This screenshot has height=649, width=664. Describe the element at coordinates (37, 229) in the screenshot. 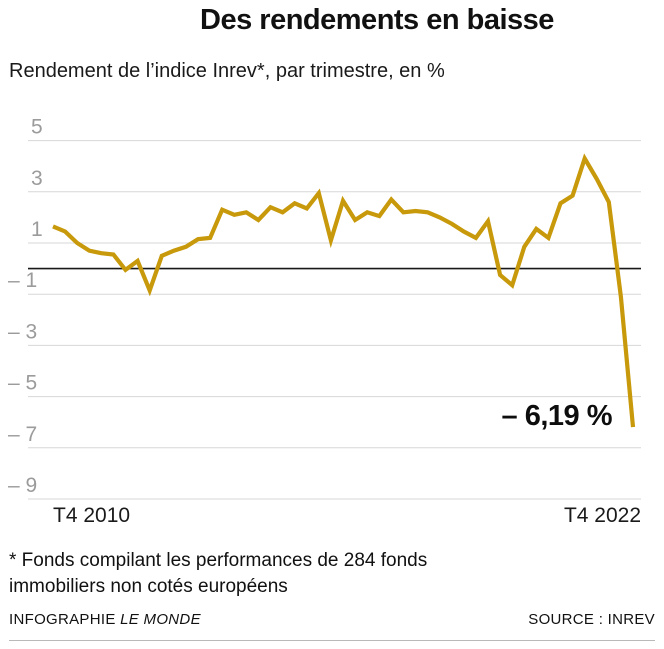

I see `y-tick-label: 1` at that location.